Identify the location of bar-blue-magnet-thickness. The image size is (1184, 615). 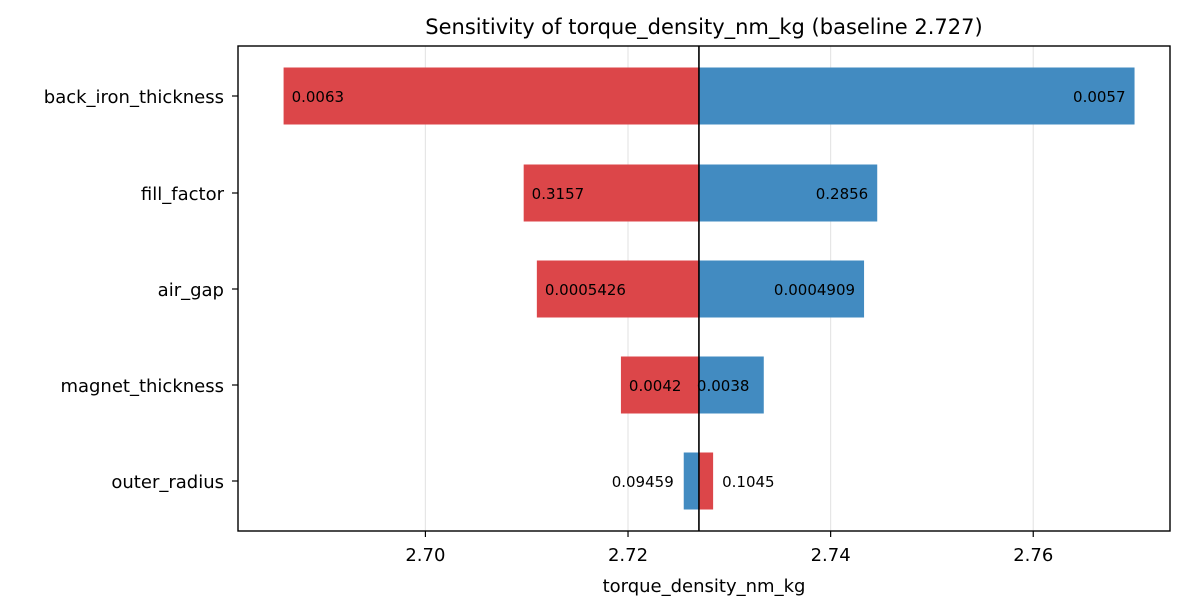
(731, 385).